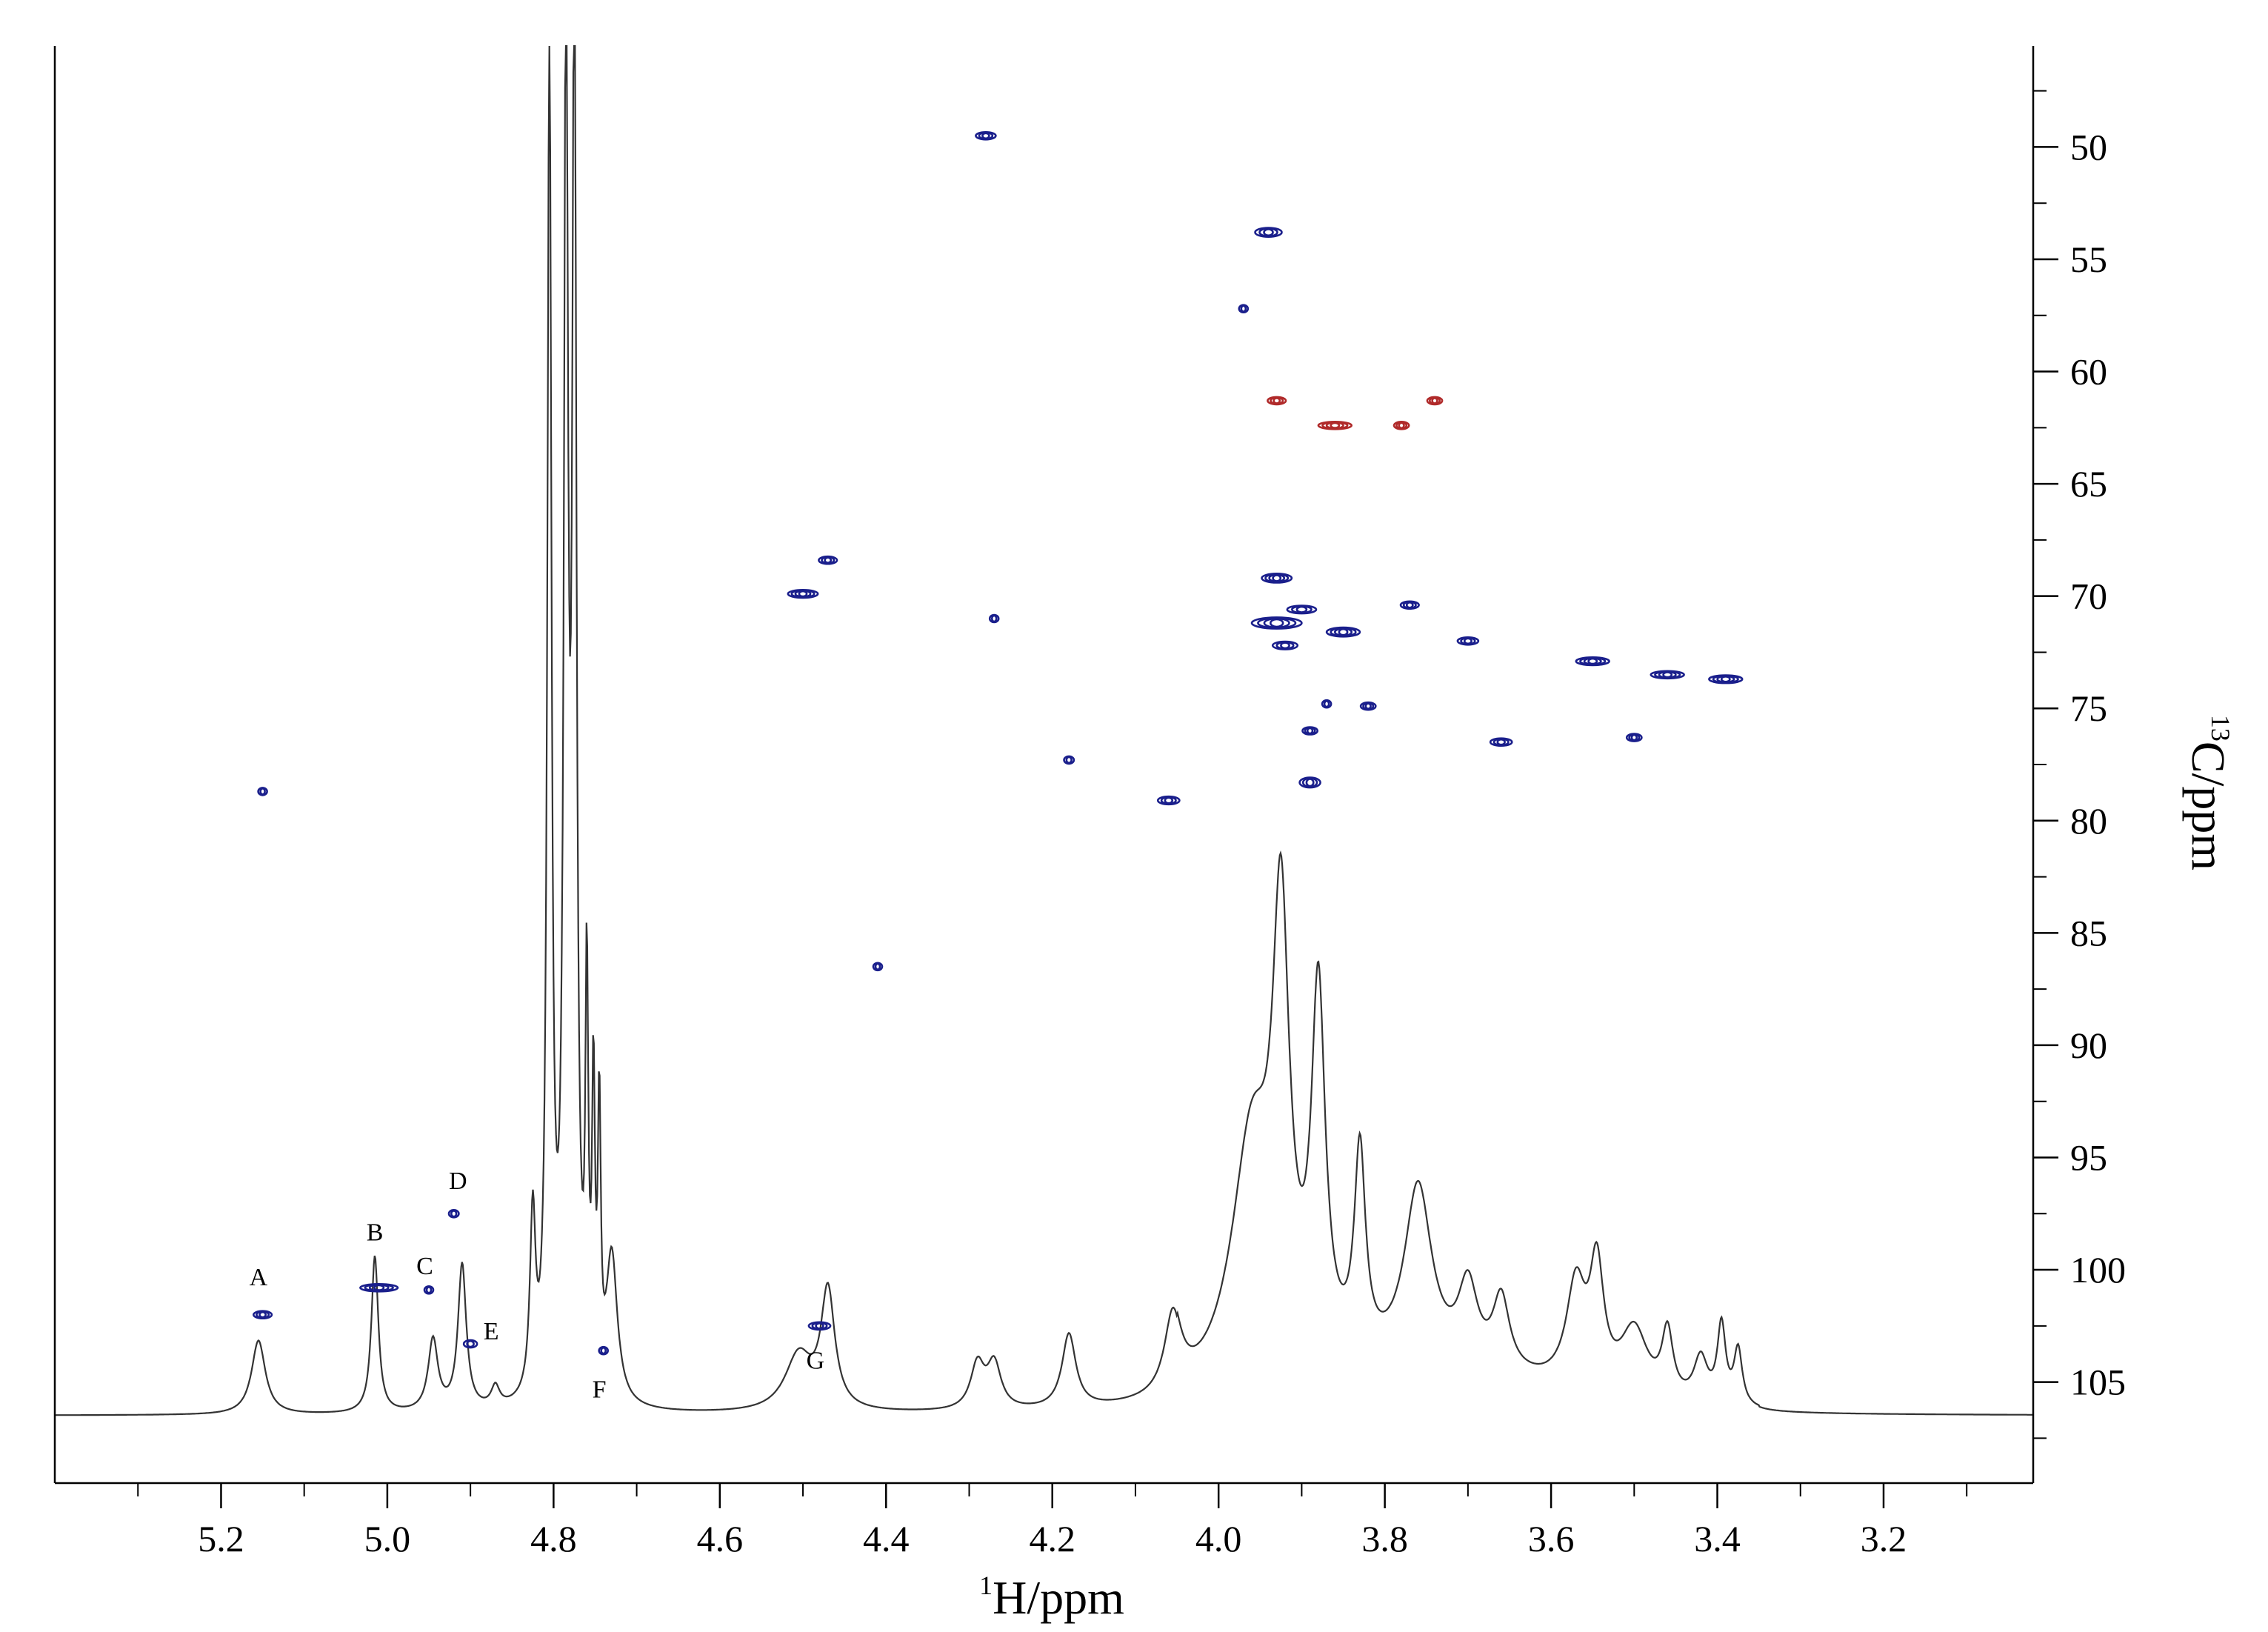 The height and width of the screenshot is (1632, 2268). What do you see at coordinates (2088, 372) in the screenshot?
I see `y-tick-label: 60` at bounding box center [2088, 372].